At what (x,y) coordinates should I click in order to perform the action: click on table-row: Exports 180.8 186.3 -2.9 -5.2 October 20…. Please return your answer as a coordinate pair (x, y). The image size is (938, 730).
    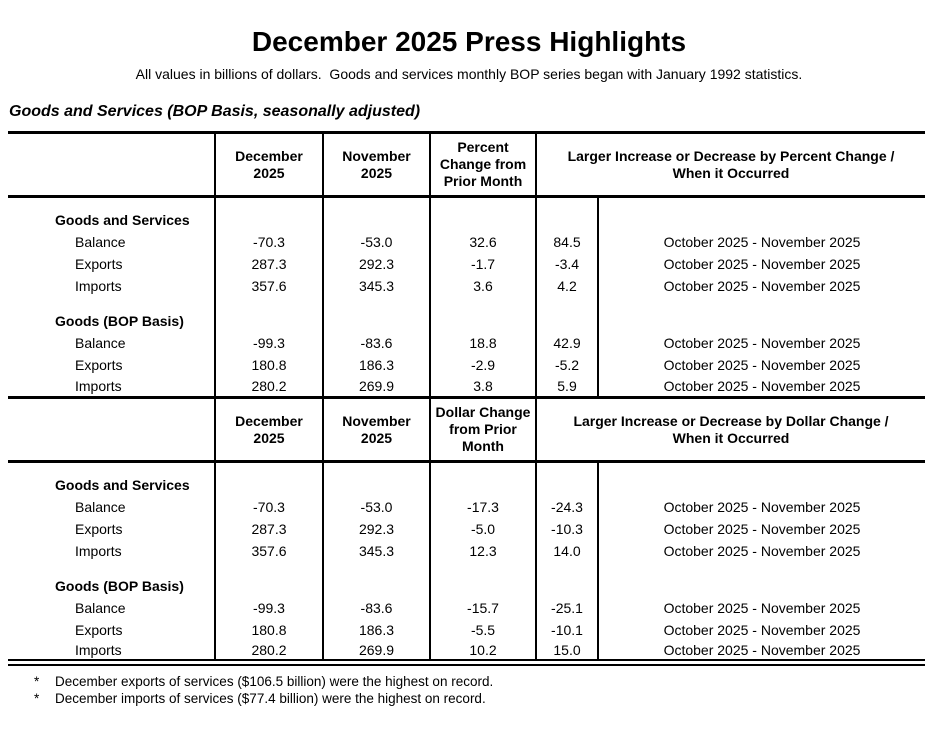
    Looking at the image, I should click on (466, 364).